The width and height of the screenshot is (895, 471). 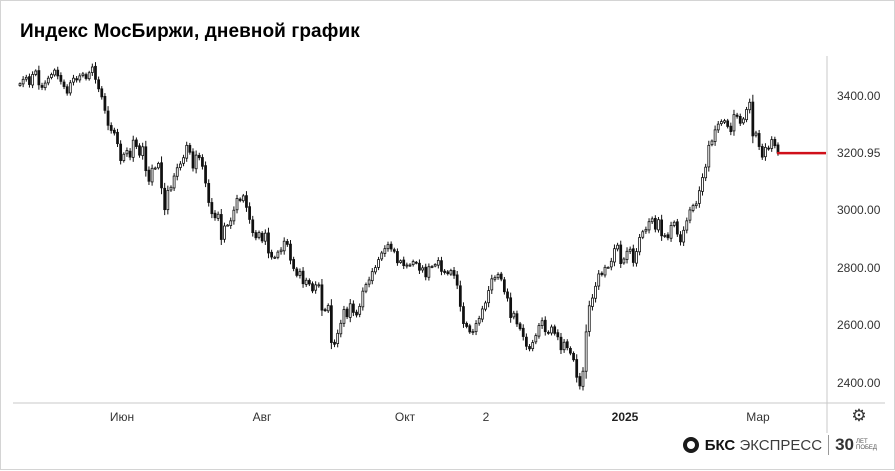 What do you see at coordinates (625, 417) in the screenshot?
I see `x-tick-label-year: 2025` at bounding box center [625, 417].